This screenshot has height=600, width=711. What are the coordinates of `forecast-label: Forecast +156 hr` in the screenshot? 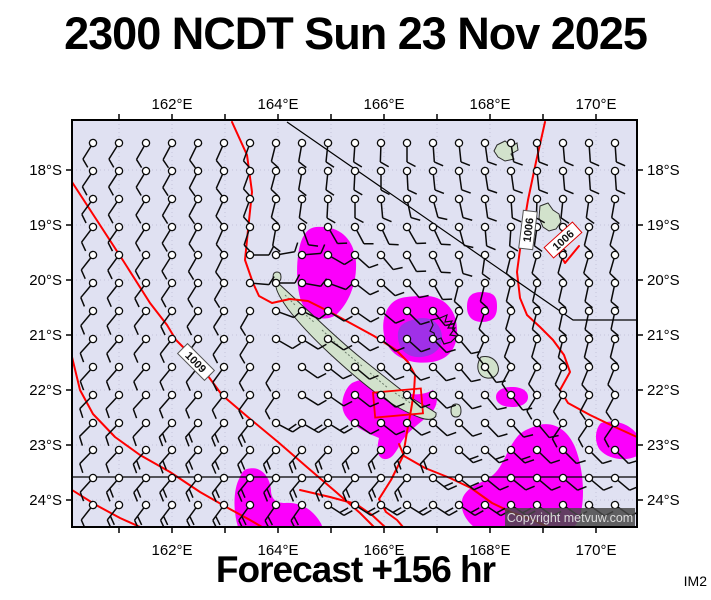 It's located at (355, 569).